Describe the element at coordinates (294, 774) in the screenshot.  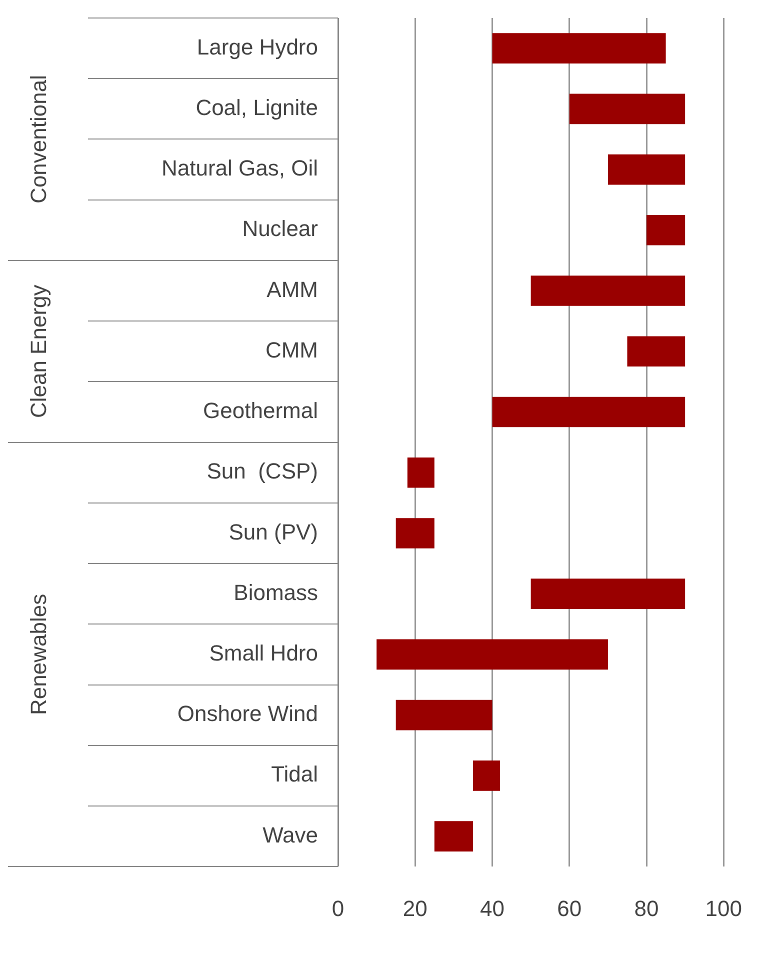
I see `y-tick-label: Tidal` at that location.